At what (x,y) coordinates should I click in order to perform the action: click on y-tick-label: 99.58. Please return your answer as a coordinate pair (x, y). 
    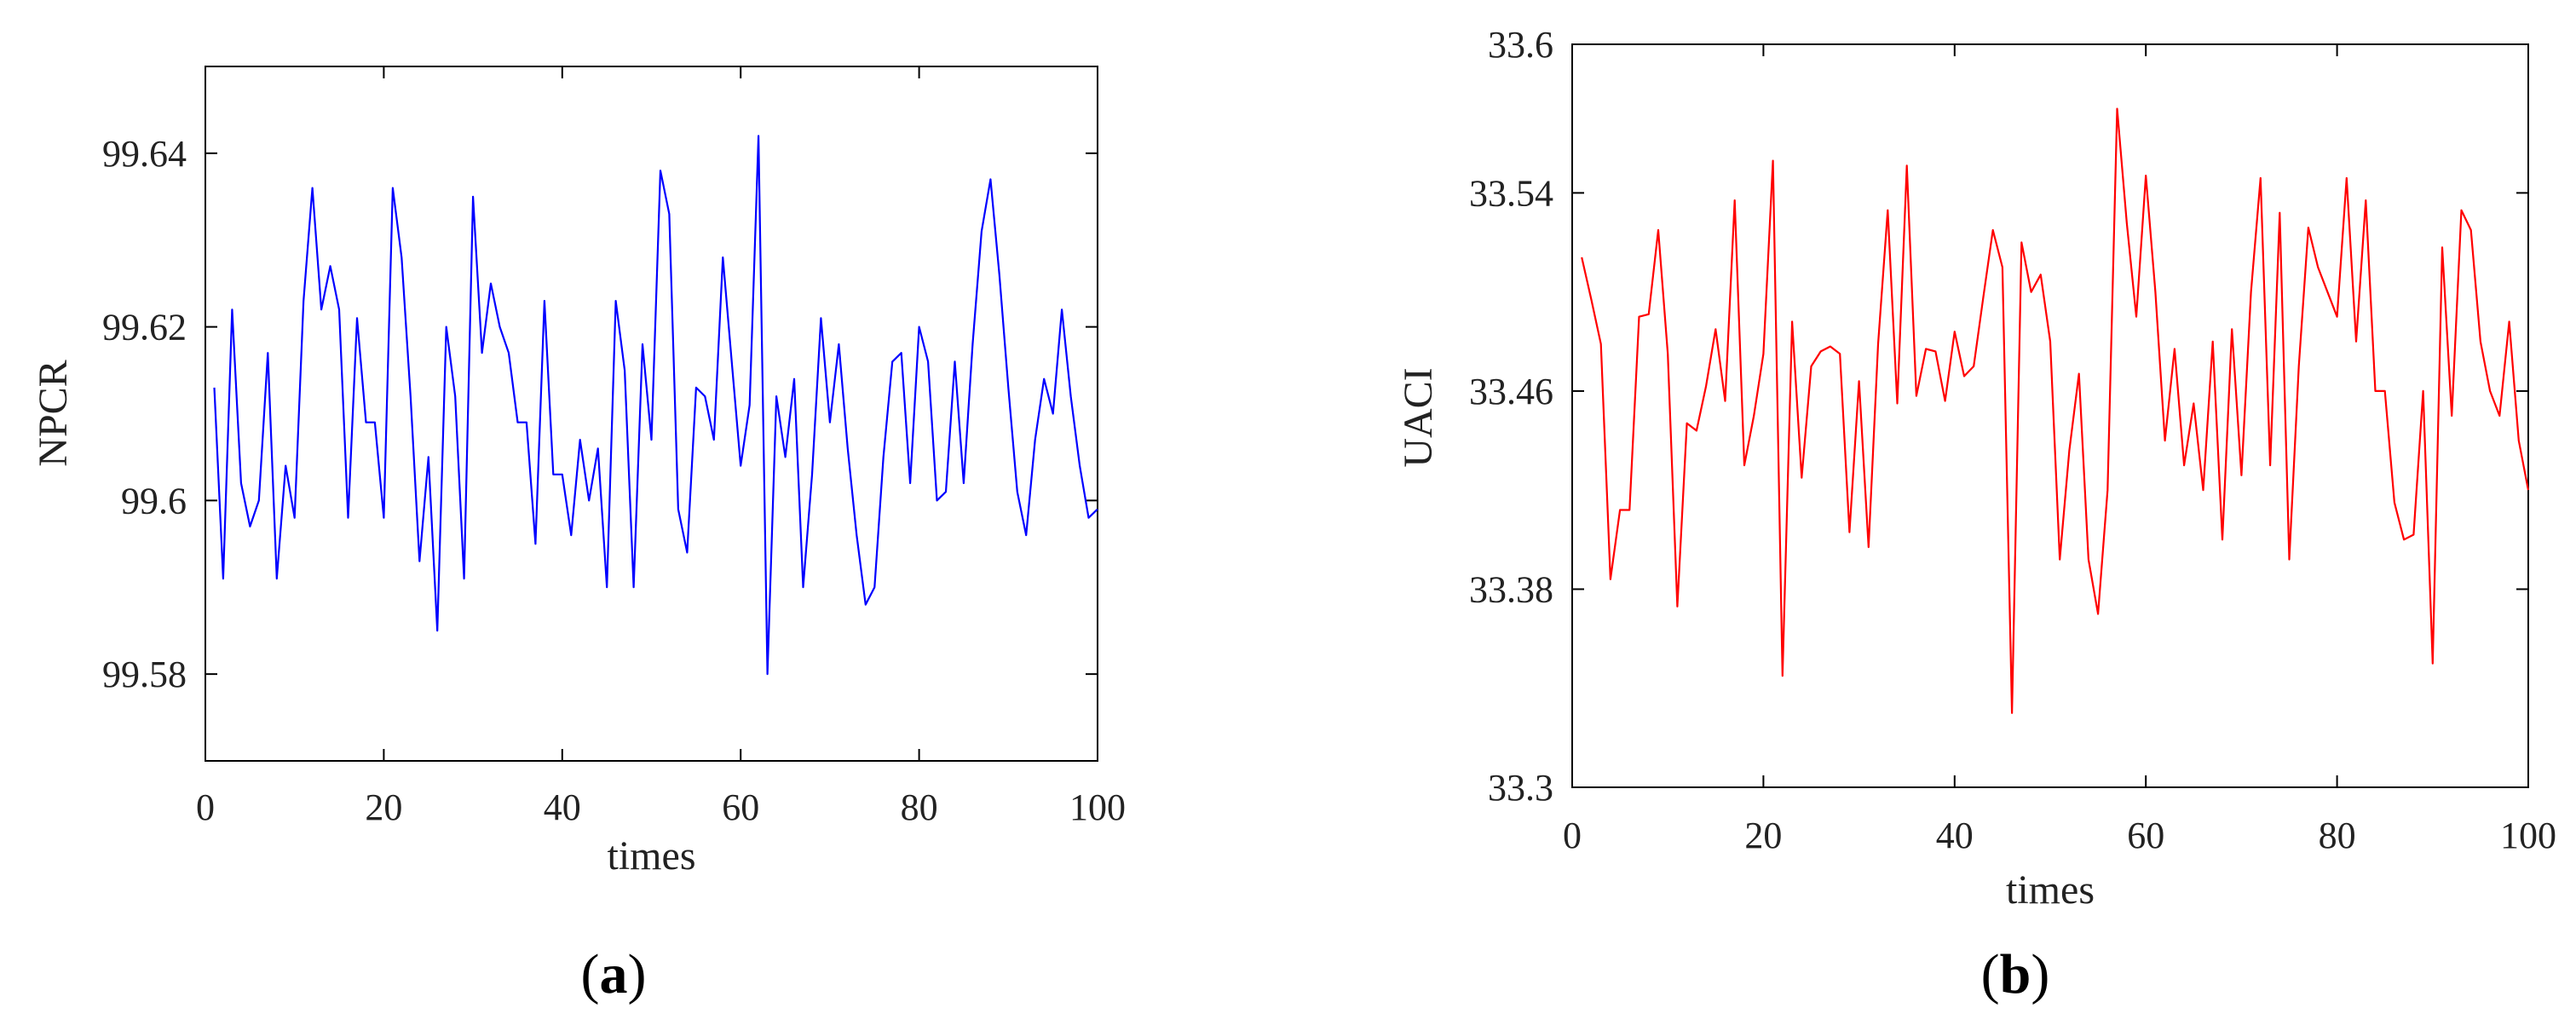
    Looking at the image, I should click on (144, 674).